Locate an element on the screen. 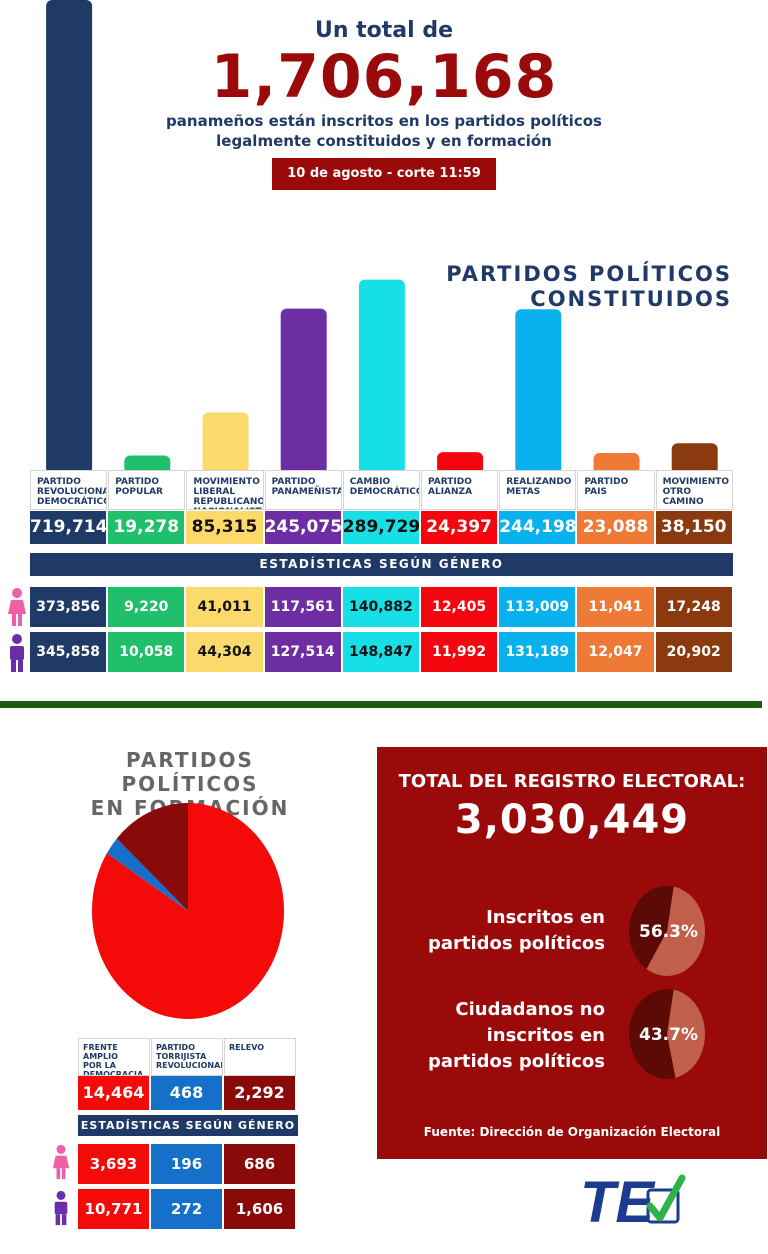 The height and width of the screenshot is (1254, 768). te-logo: TE is located at coordinates (633, 1201).